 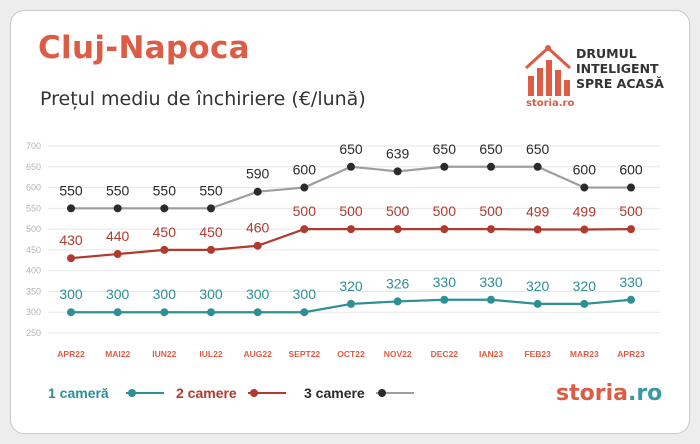 What do you see at coordinates (645, 393) in the screenshot?
I see `logo-text-b: .ro` at bounding box center [645, 393].